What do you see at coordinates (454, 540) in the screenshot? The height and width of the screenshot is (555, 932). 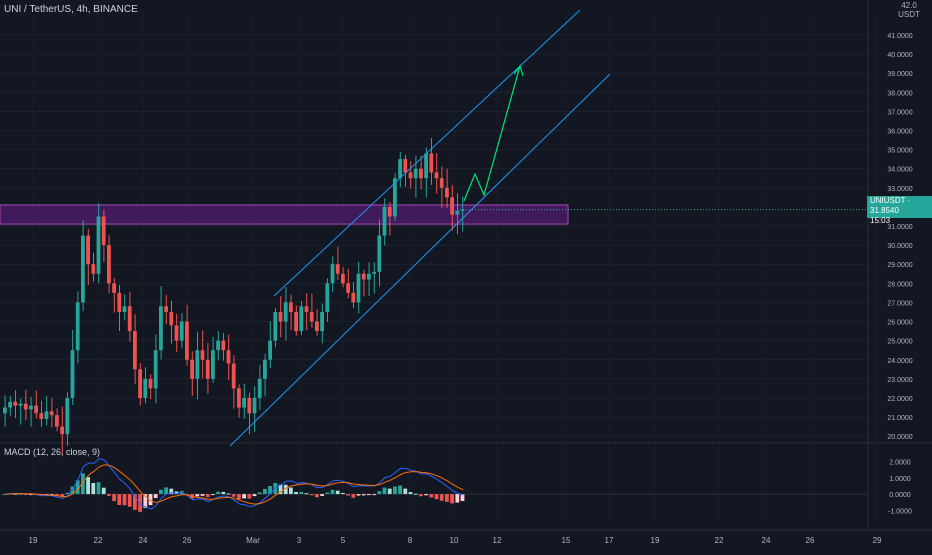 I see `time-tick-label: 10` at bounding box center [454, 540].